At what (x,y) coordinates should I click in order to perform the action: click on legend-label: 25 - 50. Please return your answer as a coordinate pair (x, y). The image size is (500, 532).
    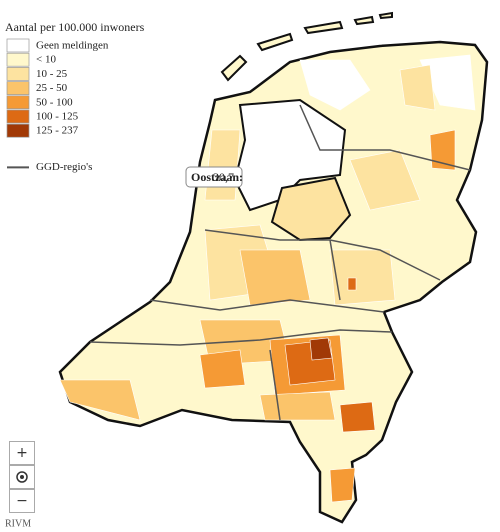
    Looking at the image, I should click on (52, 88).